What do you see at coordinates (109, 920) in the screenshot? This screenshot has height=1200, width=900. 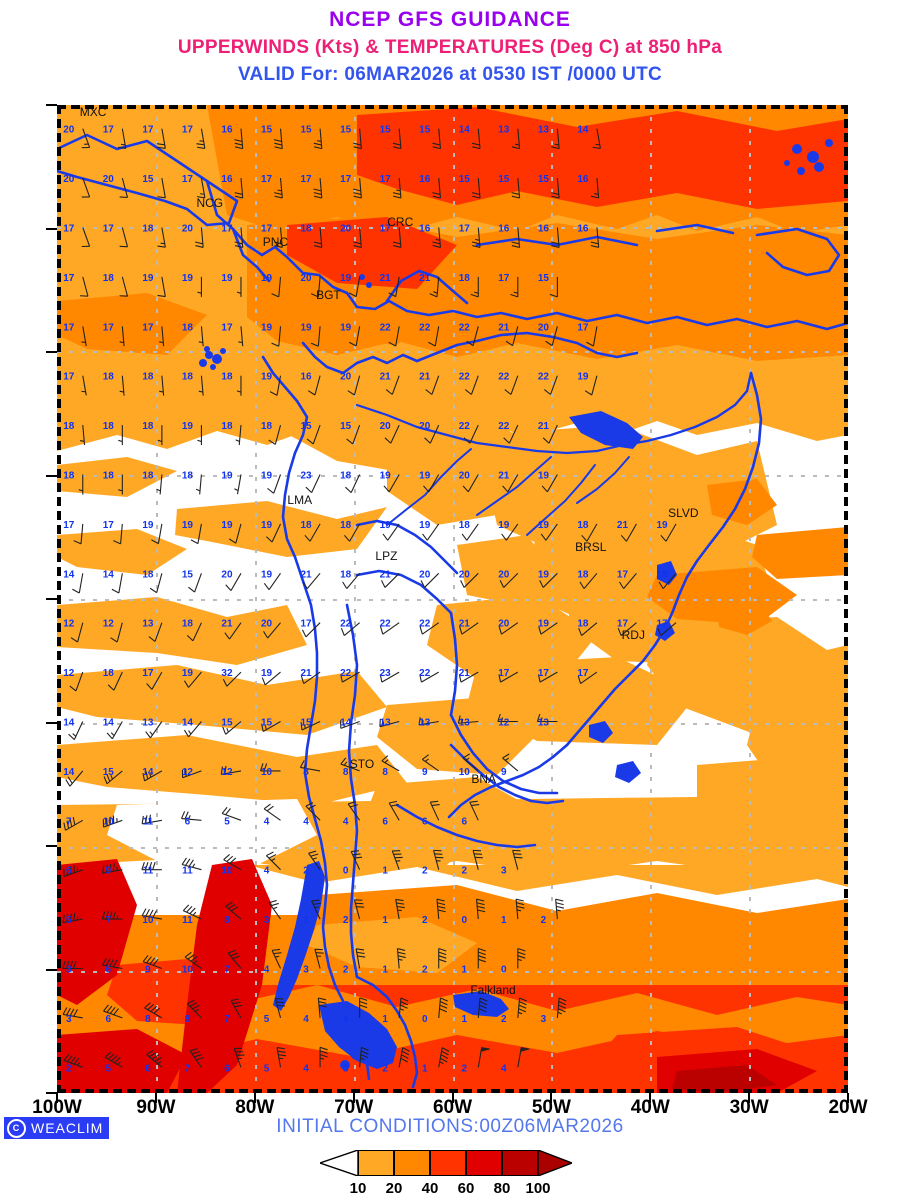 I see `temperature-value: 7` at bounding box center [109, 920].